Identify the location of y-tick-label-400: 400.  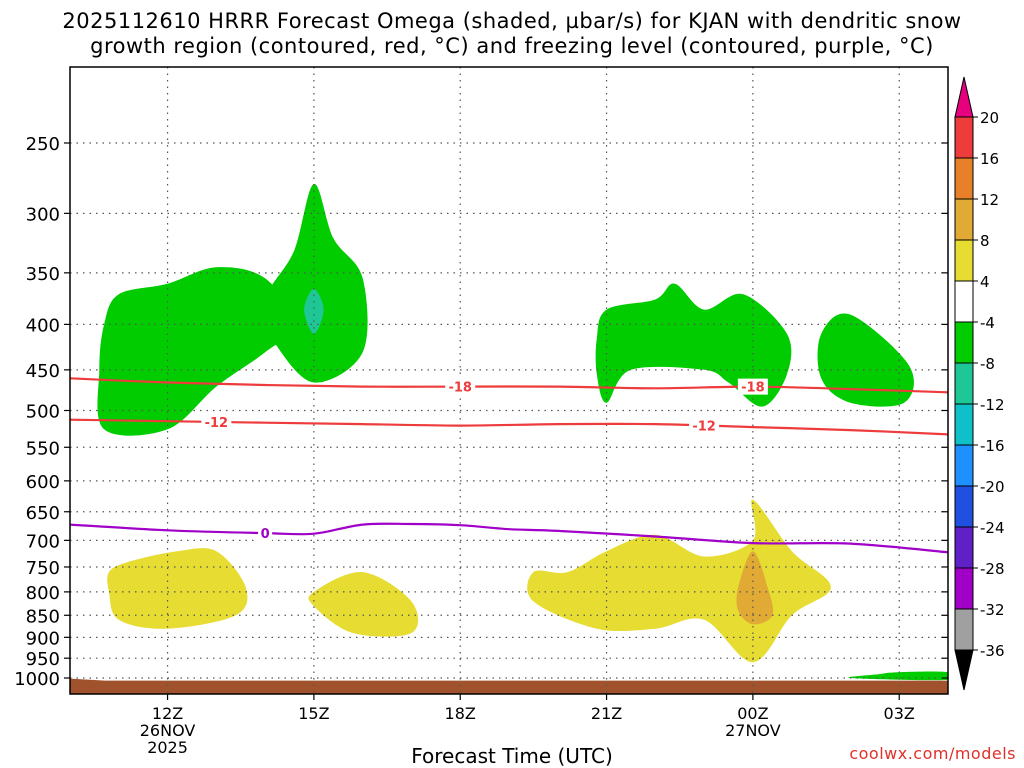
(43, 325).